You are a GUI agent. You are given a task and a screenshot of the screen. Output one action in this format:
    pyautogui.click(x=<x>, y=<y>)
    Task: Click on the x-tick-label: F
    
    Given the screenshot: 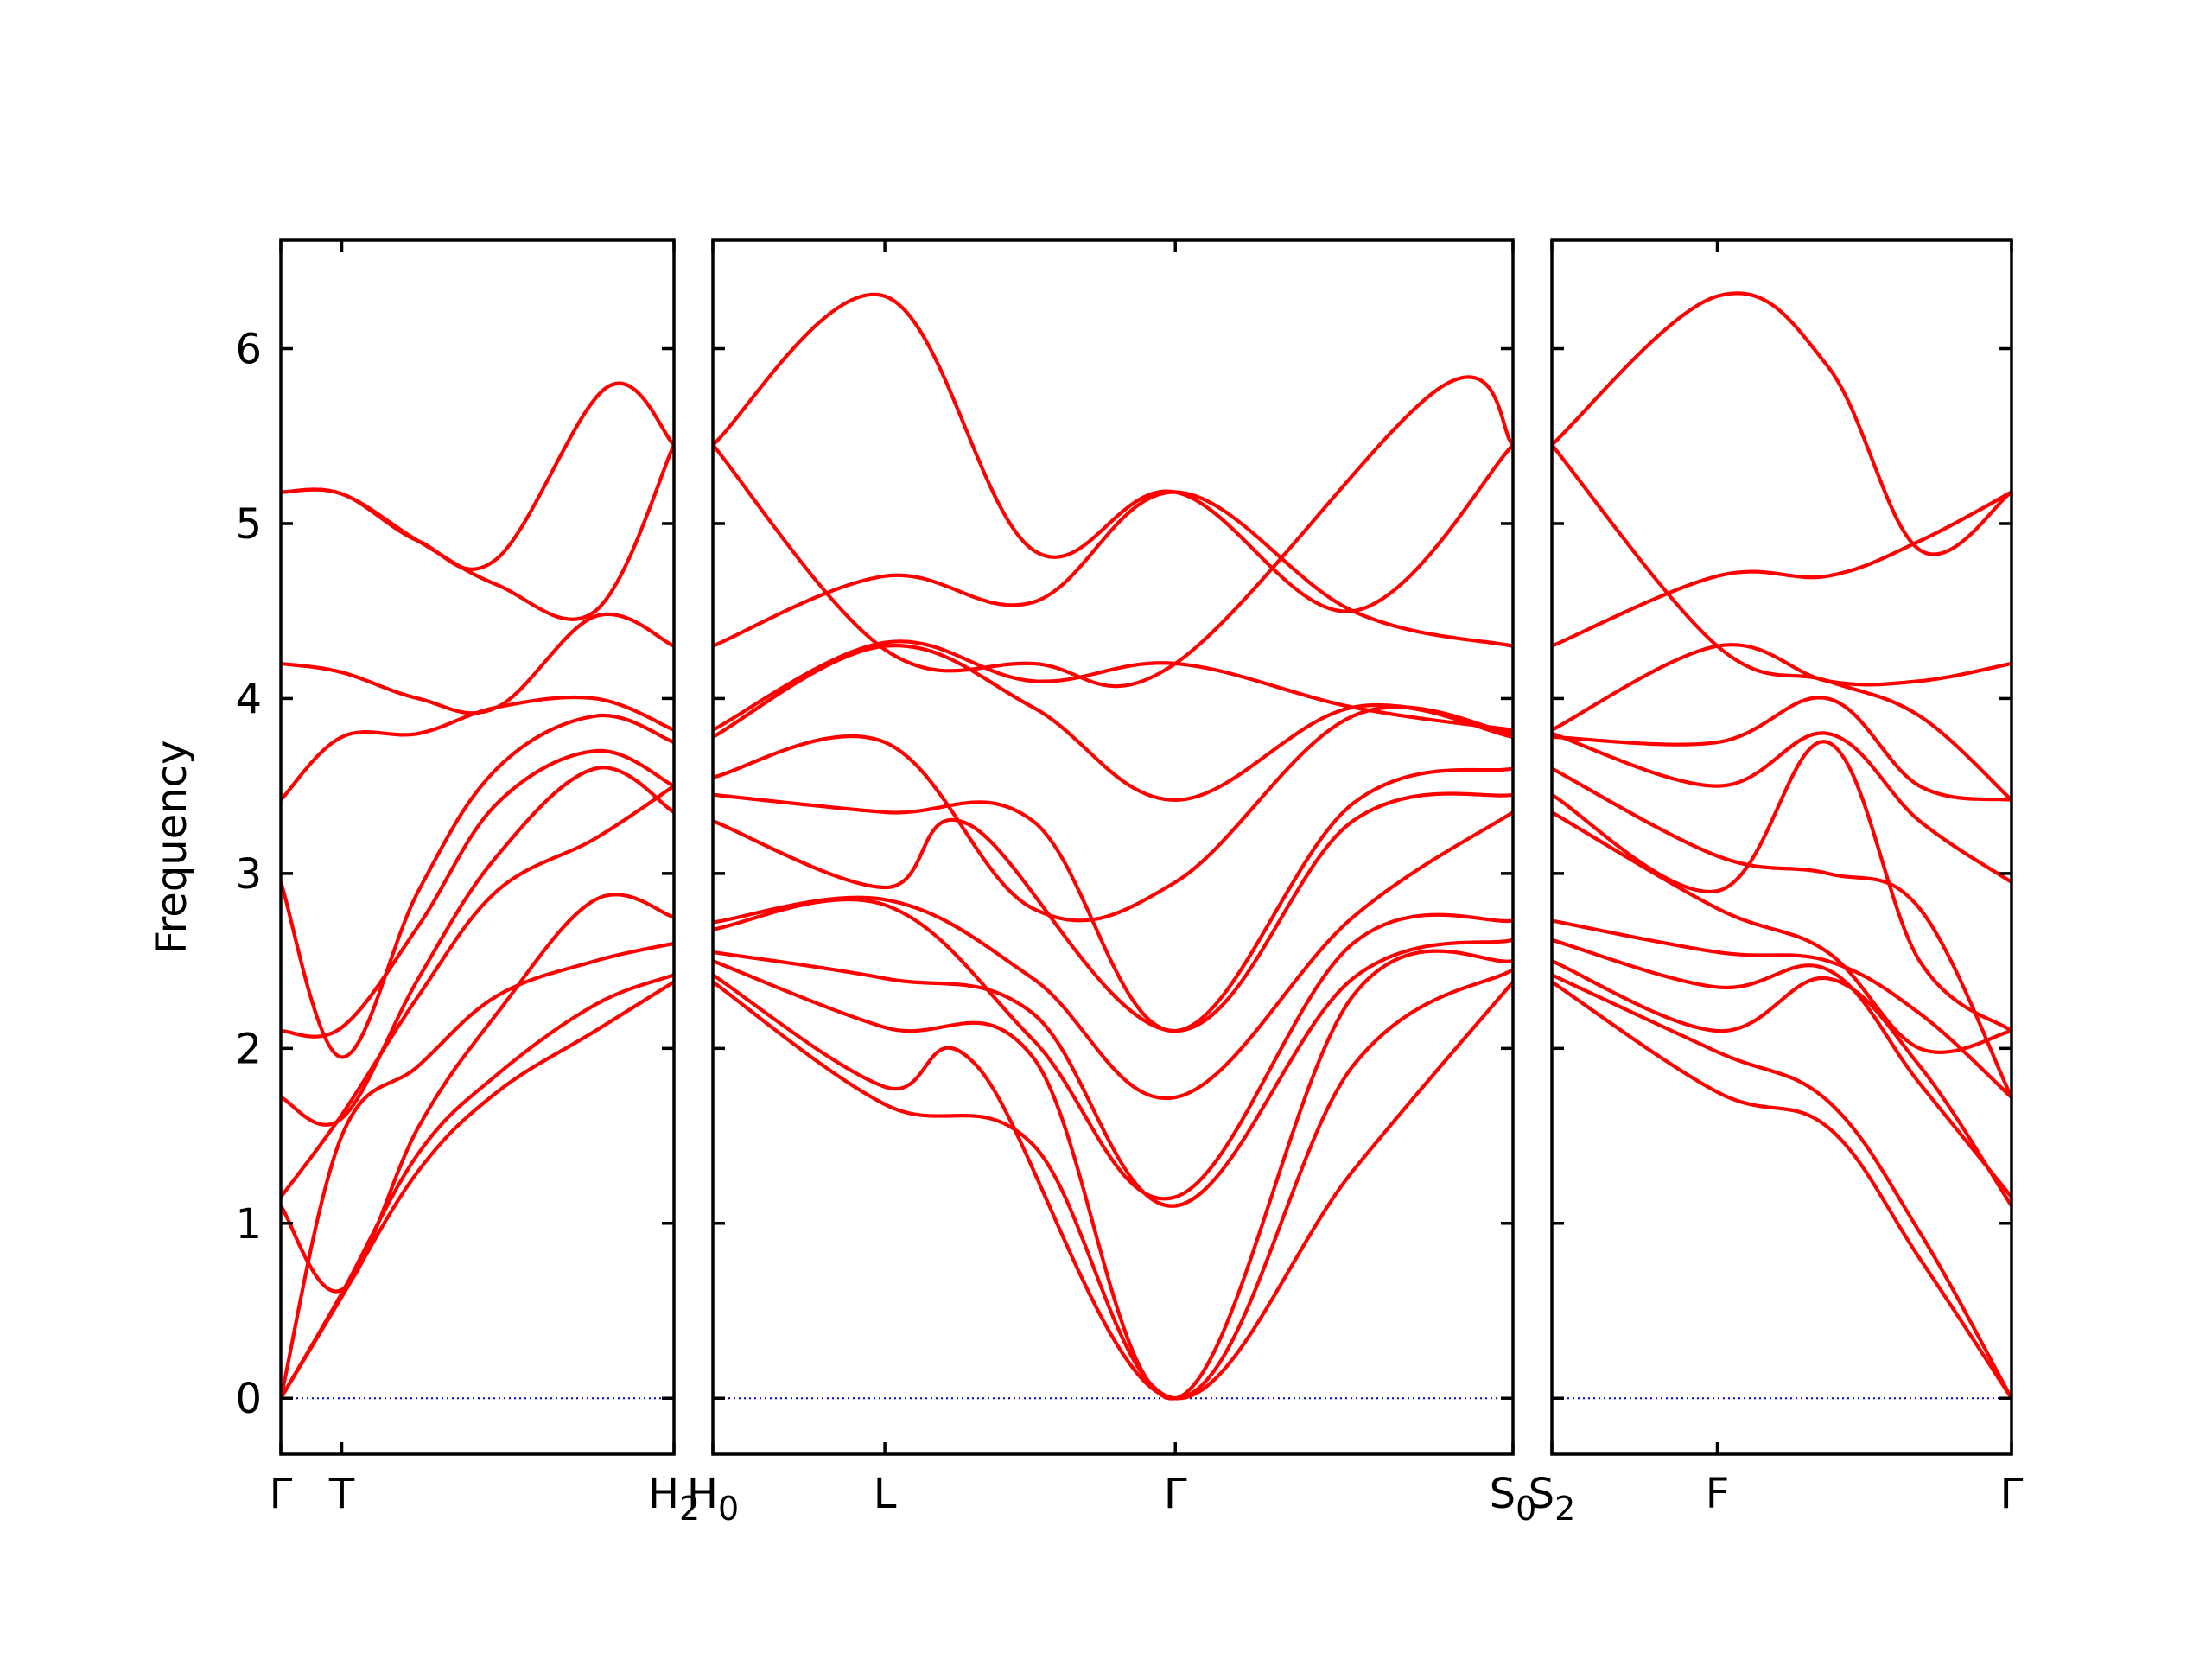 What is the action you would take?
    pyautogui.click(x=1718, y=1494)
    